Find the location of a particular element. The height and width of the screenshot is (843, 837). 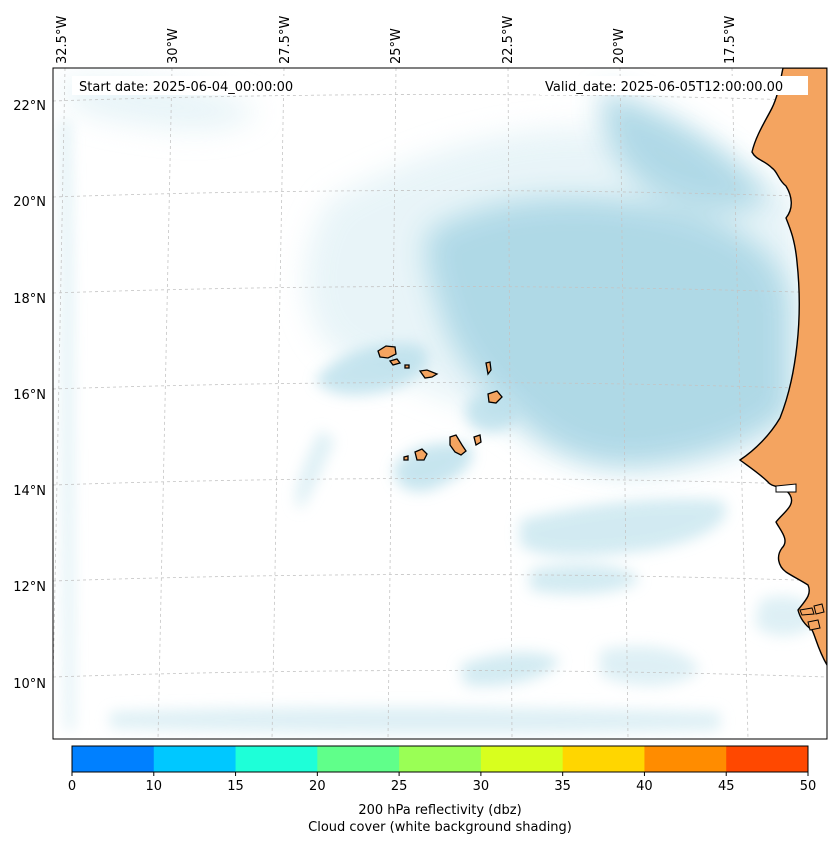

colorbar-tick-label: 45 is located at coordinates (726, 786).